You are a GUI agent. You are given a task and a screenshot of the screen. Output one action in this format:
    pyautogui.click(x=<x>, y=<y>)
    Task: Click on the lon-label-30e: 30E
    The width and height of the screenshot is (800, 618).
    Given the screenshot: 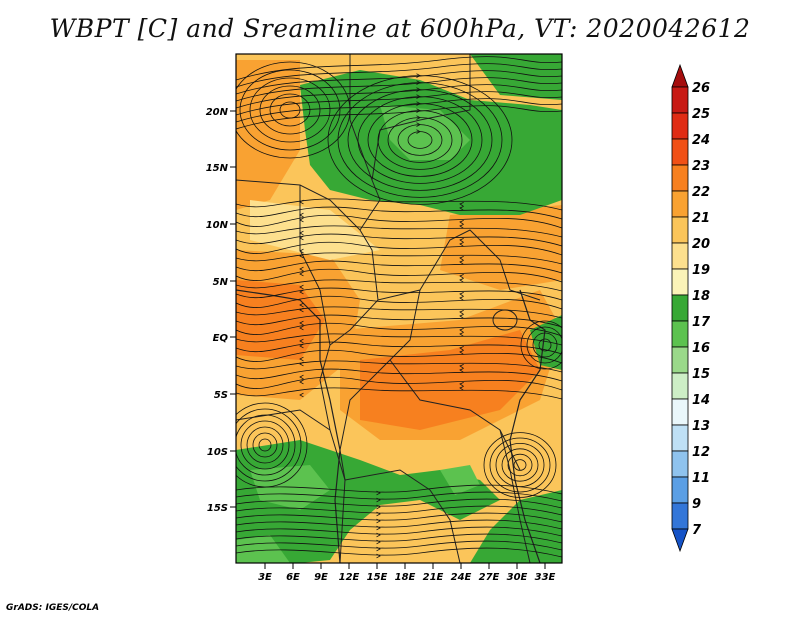 What is the action you would take?
    pyautogui.click(x=517, y=577)
    